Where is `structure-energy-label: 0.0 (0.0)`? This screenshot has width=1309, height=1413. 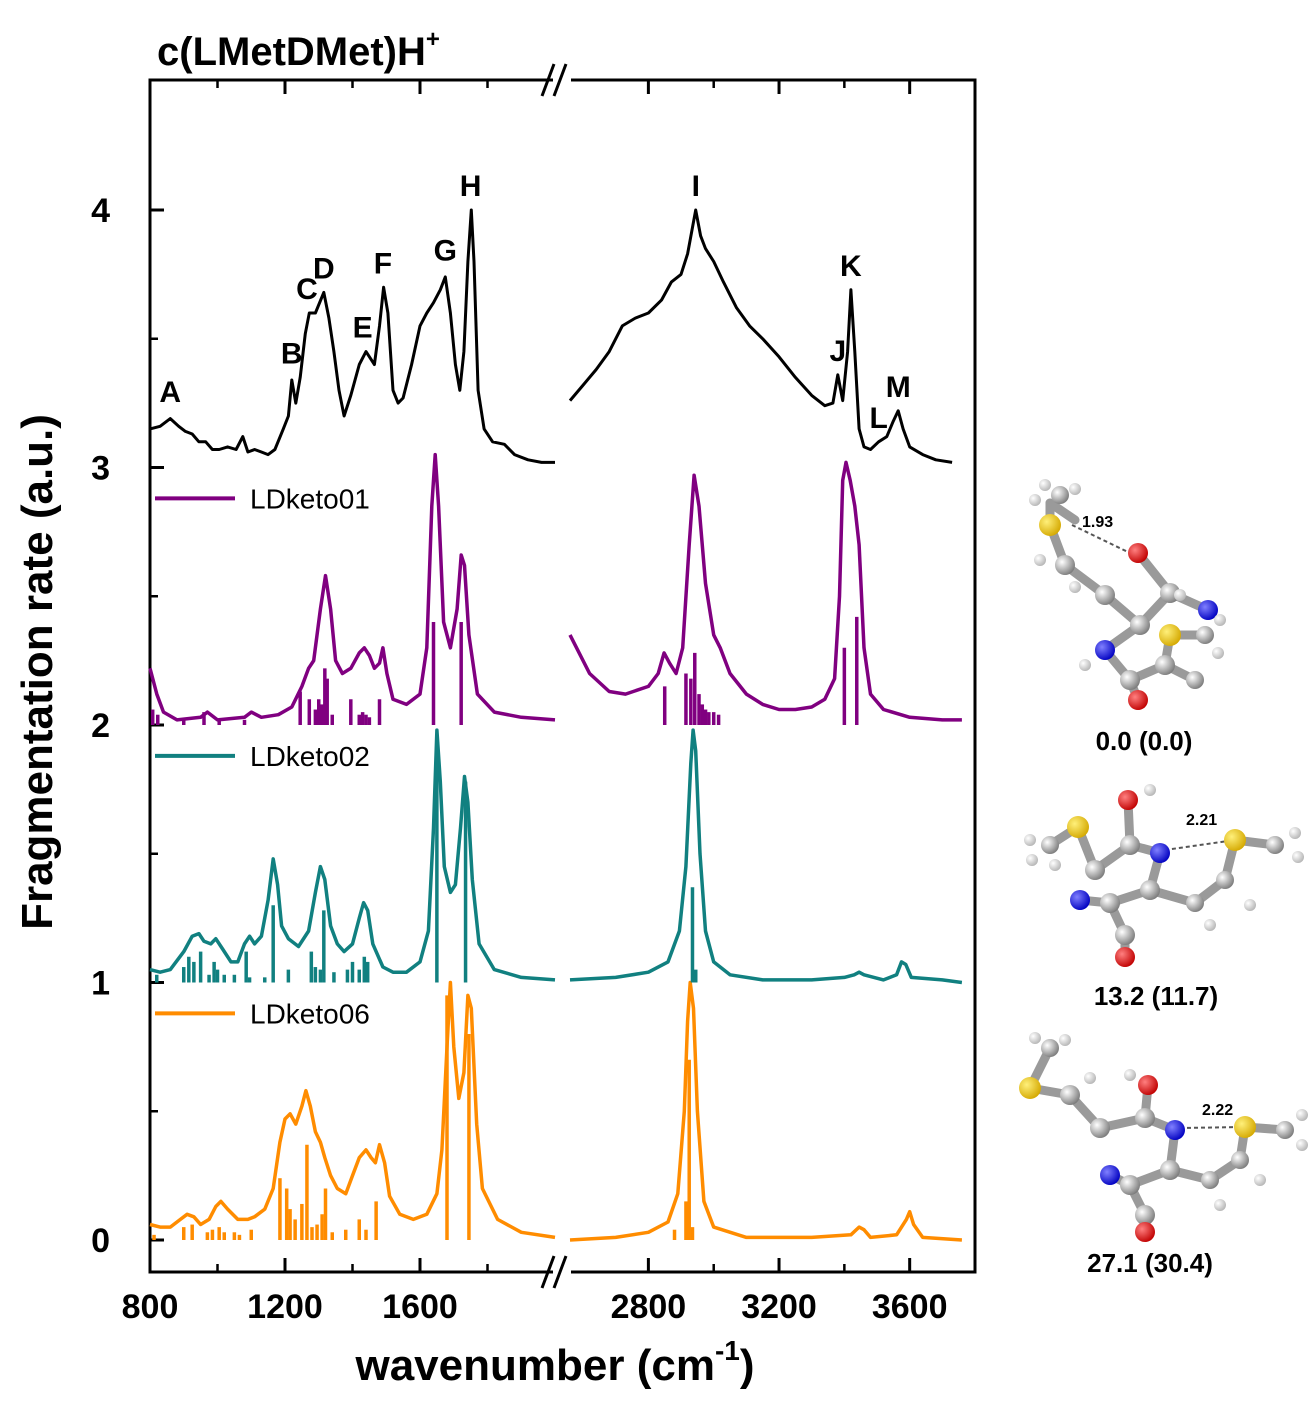
structure-energy-label: 0.0 (0.0) is located at coordinates (1144, 741).